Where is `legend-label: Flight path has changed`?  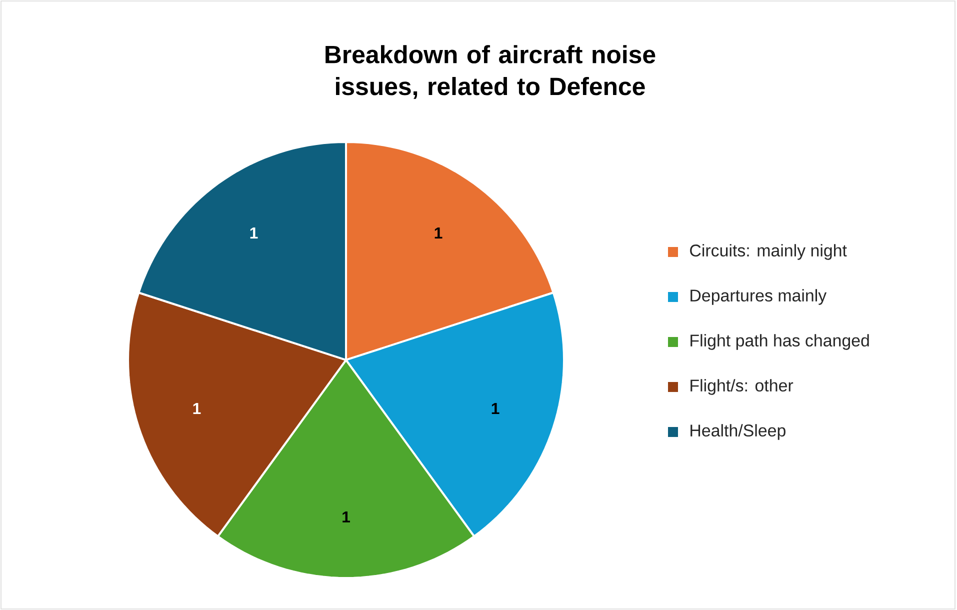
legend-label: Flight path has changed is located at coordinates (779, 342).